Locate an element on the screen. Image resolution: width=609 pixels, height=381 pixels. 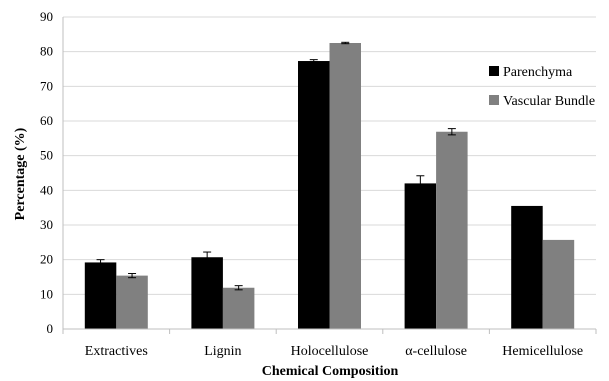
y-tick-label: 30 is located at coordinates (46, 224).